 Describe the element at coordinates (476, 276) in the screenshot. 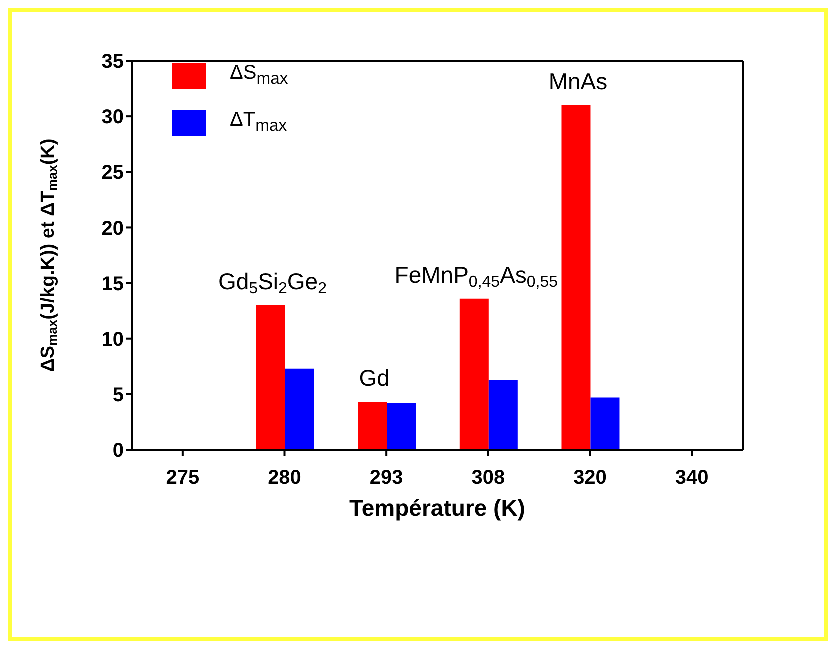

I see `annotation: FeMnP$_{0,45}$As$_{0,55}$` at that location.